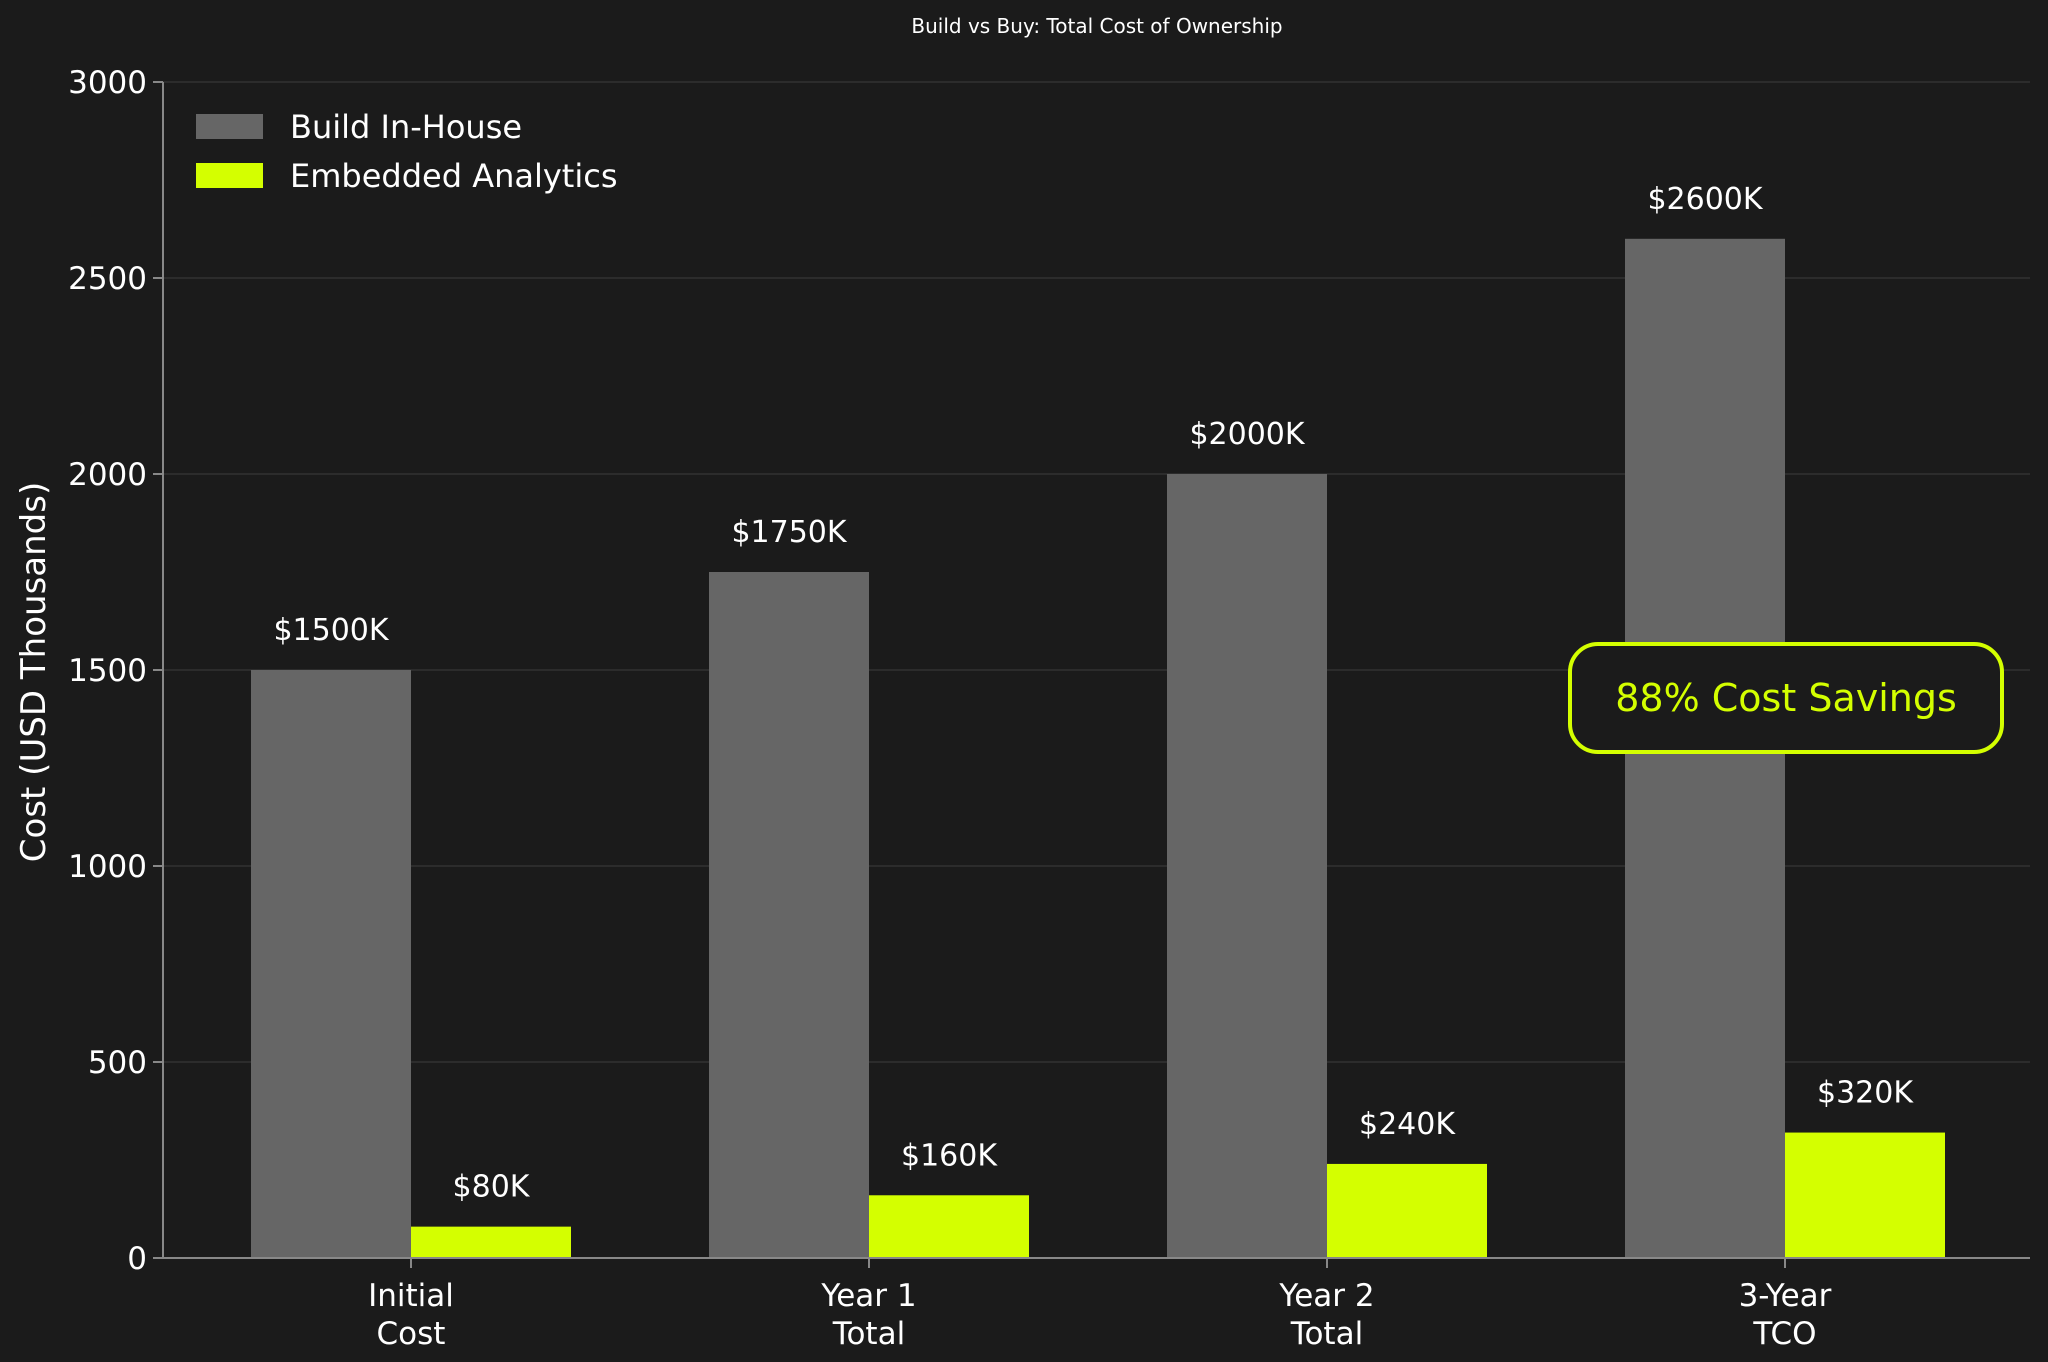 The width and height of the screenshot is (2048, 1362). What do you see at coordinates (107, 867) in the screenshot?
I see `y-tick-label: 1000` at bounding box center [107, 867].